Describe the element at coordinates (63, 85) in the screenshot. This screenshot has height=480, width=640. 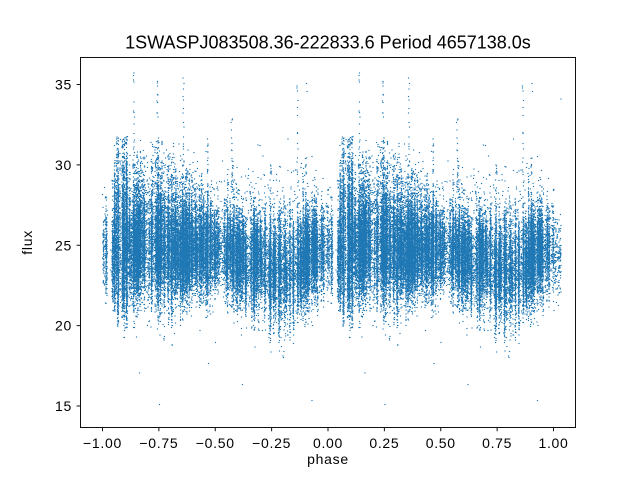
I see `svg-text: 35` at that location.